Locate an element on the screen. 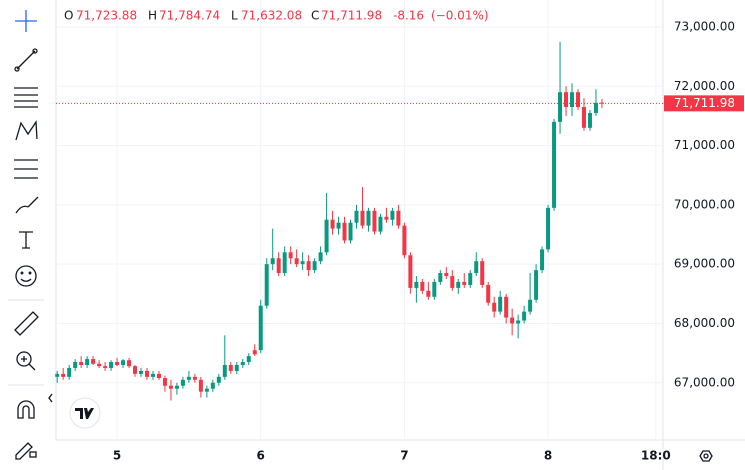 The height and width of the screenshot is (470, 745). y-tick-label: 68,000.00 is located at coordinates (704, 323).